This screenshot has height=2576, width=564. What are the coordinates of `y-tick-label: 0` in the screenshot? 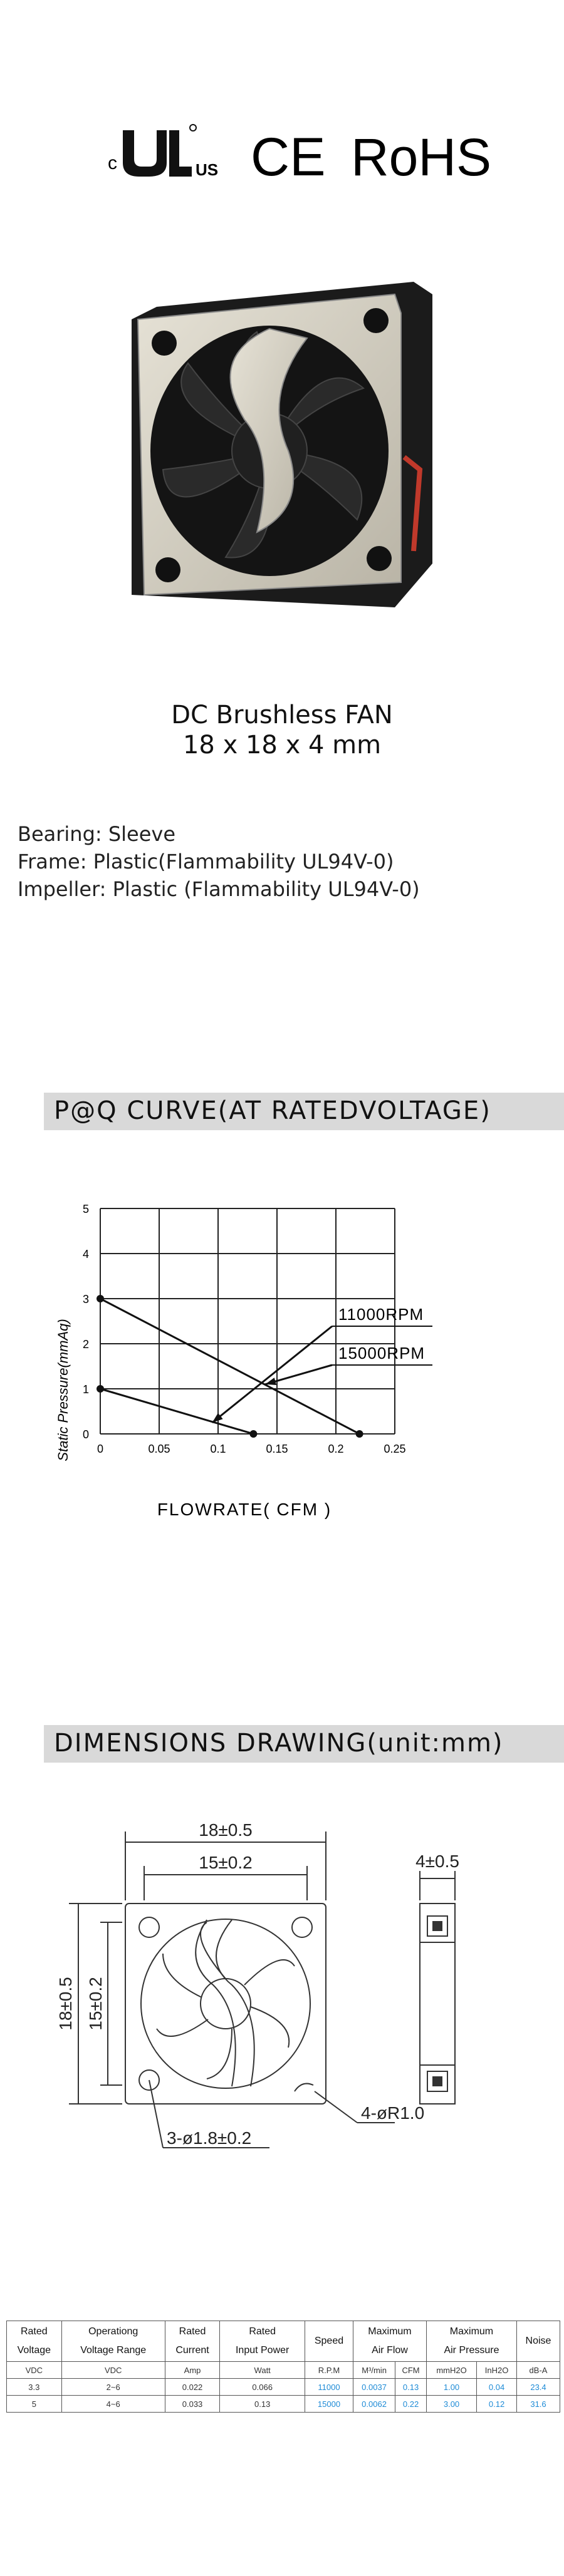 It's located at (86, 1435).